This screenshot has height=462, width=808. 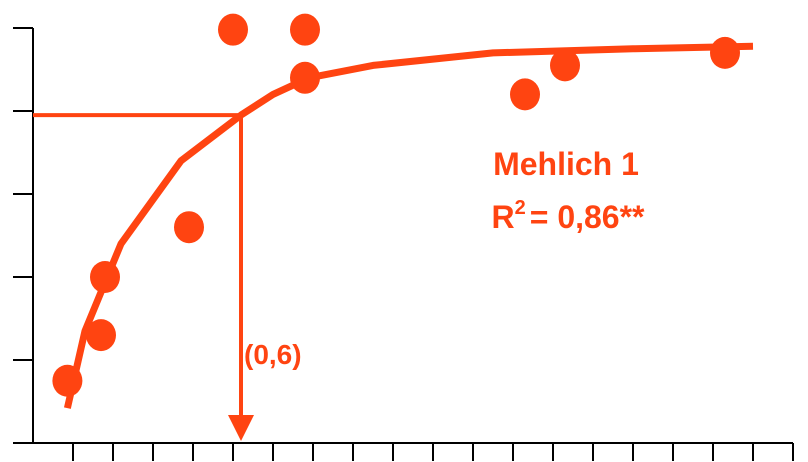 What do you see at coordinates (566, 164) in the screenshot?
I see `method-label: Mehlich 1` at bounding box center [566, 164].